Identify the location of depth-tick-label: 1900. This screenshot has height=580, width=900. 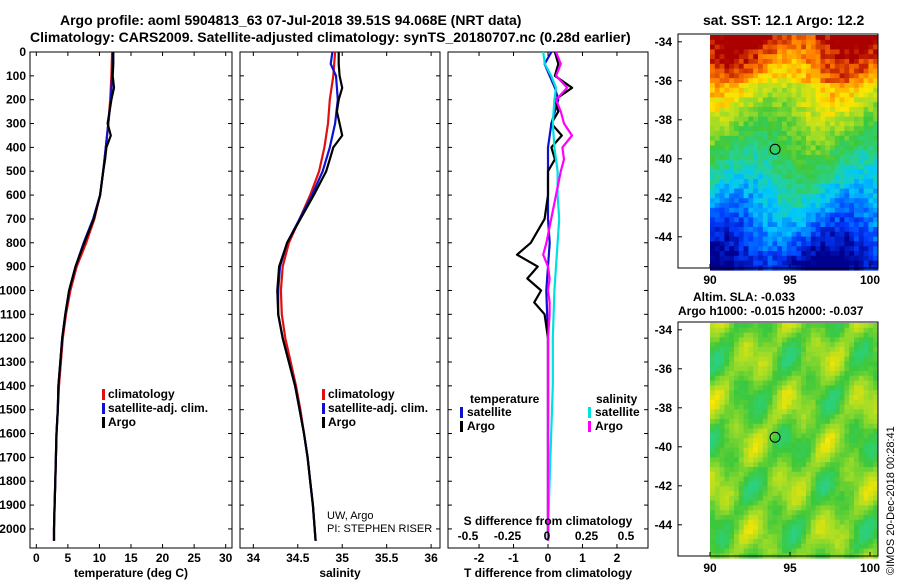
(13, 505).